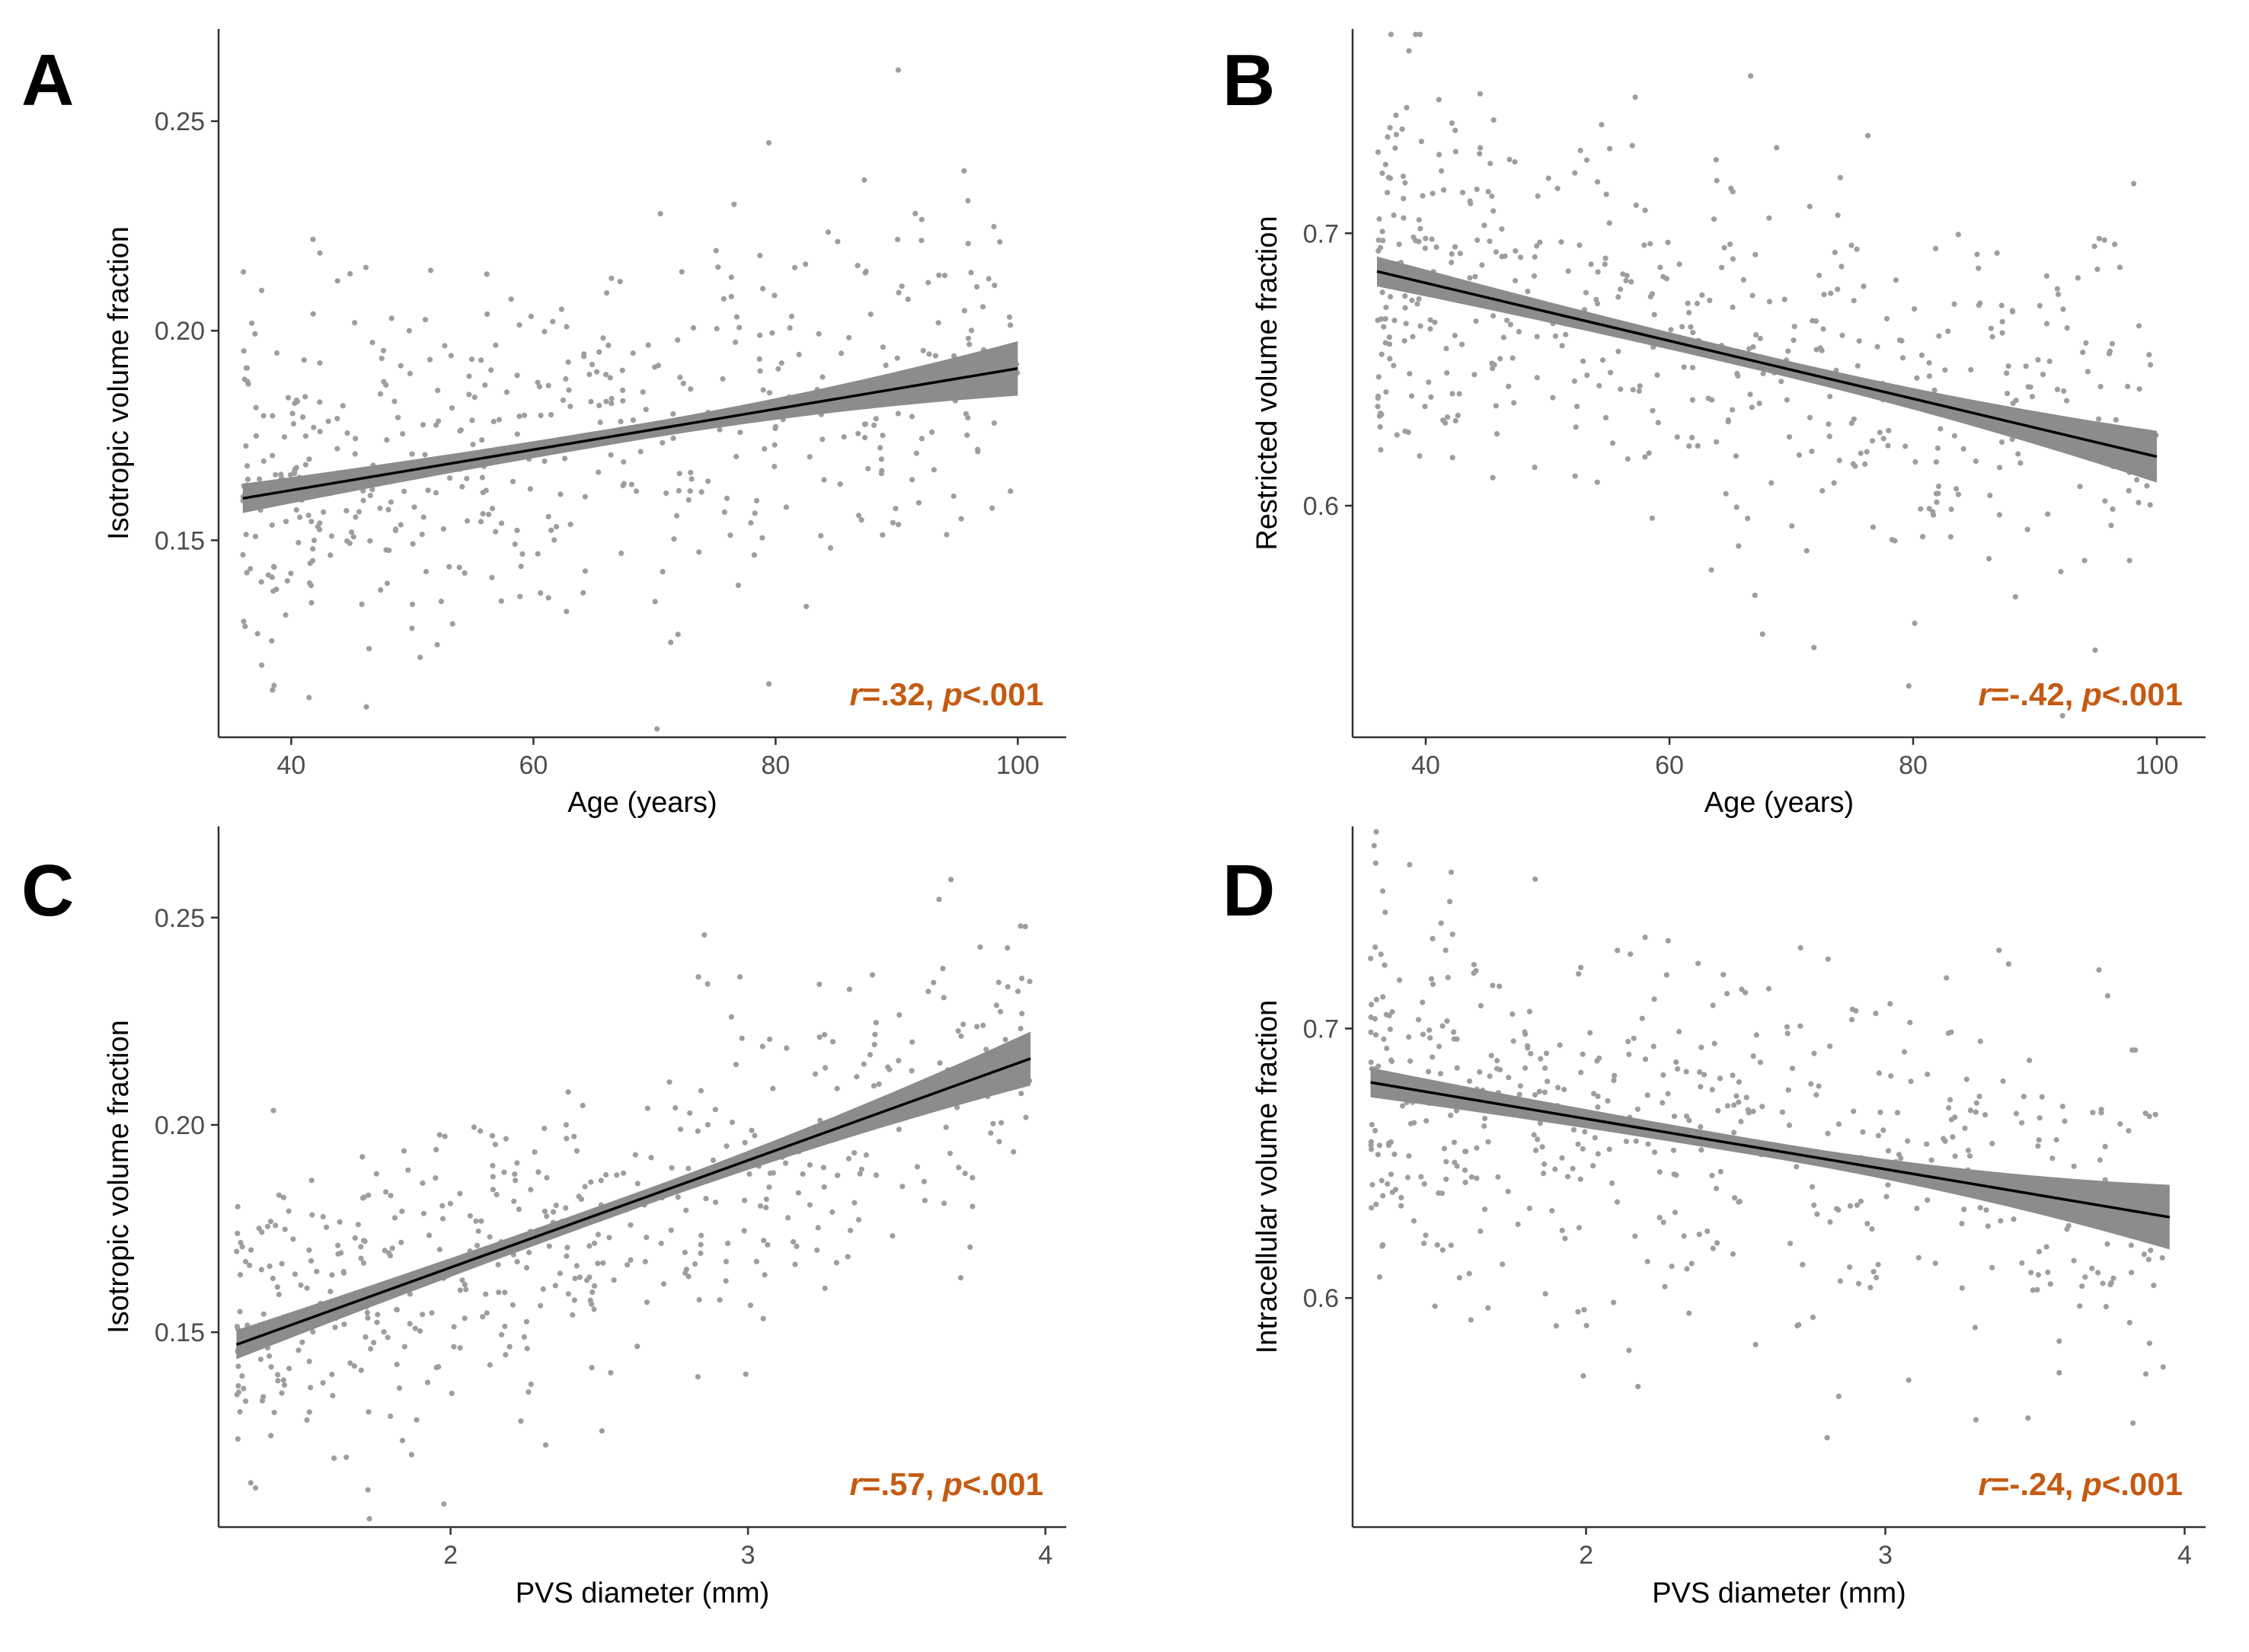 Image resolution: width=2249 pixels, height=1652 pixels. Describe the element at coordinates (953, 694) in the screenshot. I see `stat-p-label: p` at that location.